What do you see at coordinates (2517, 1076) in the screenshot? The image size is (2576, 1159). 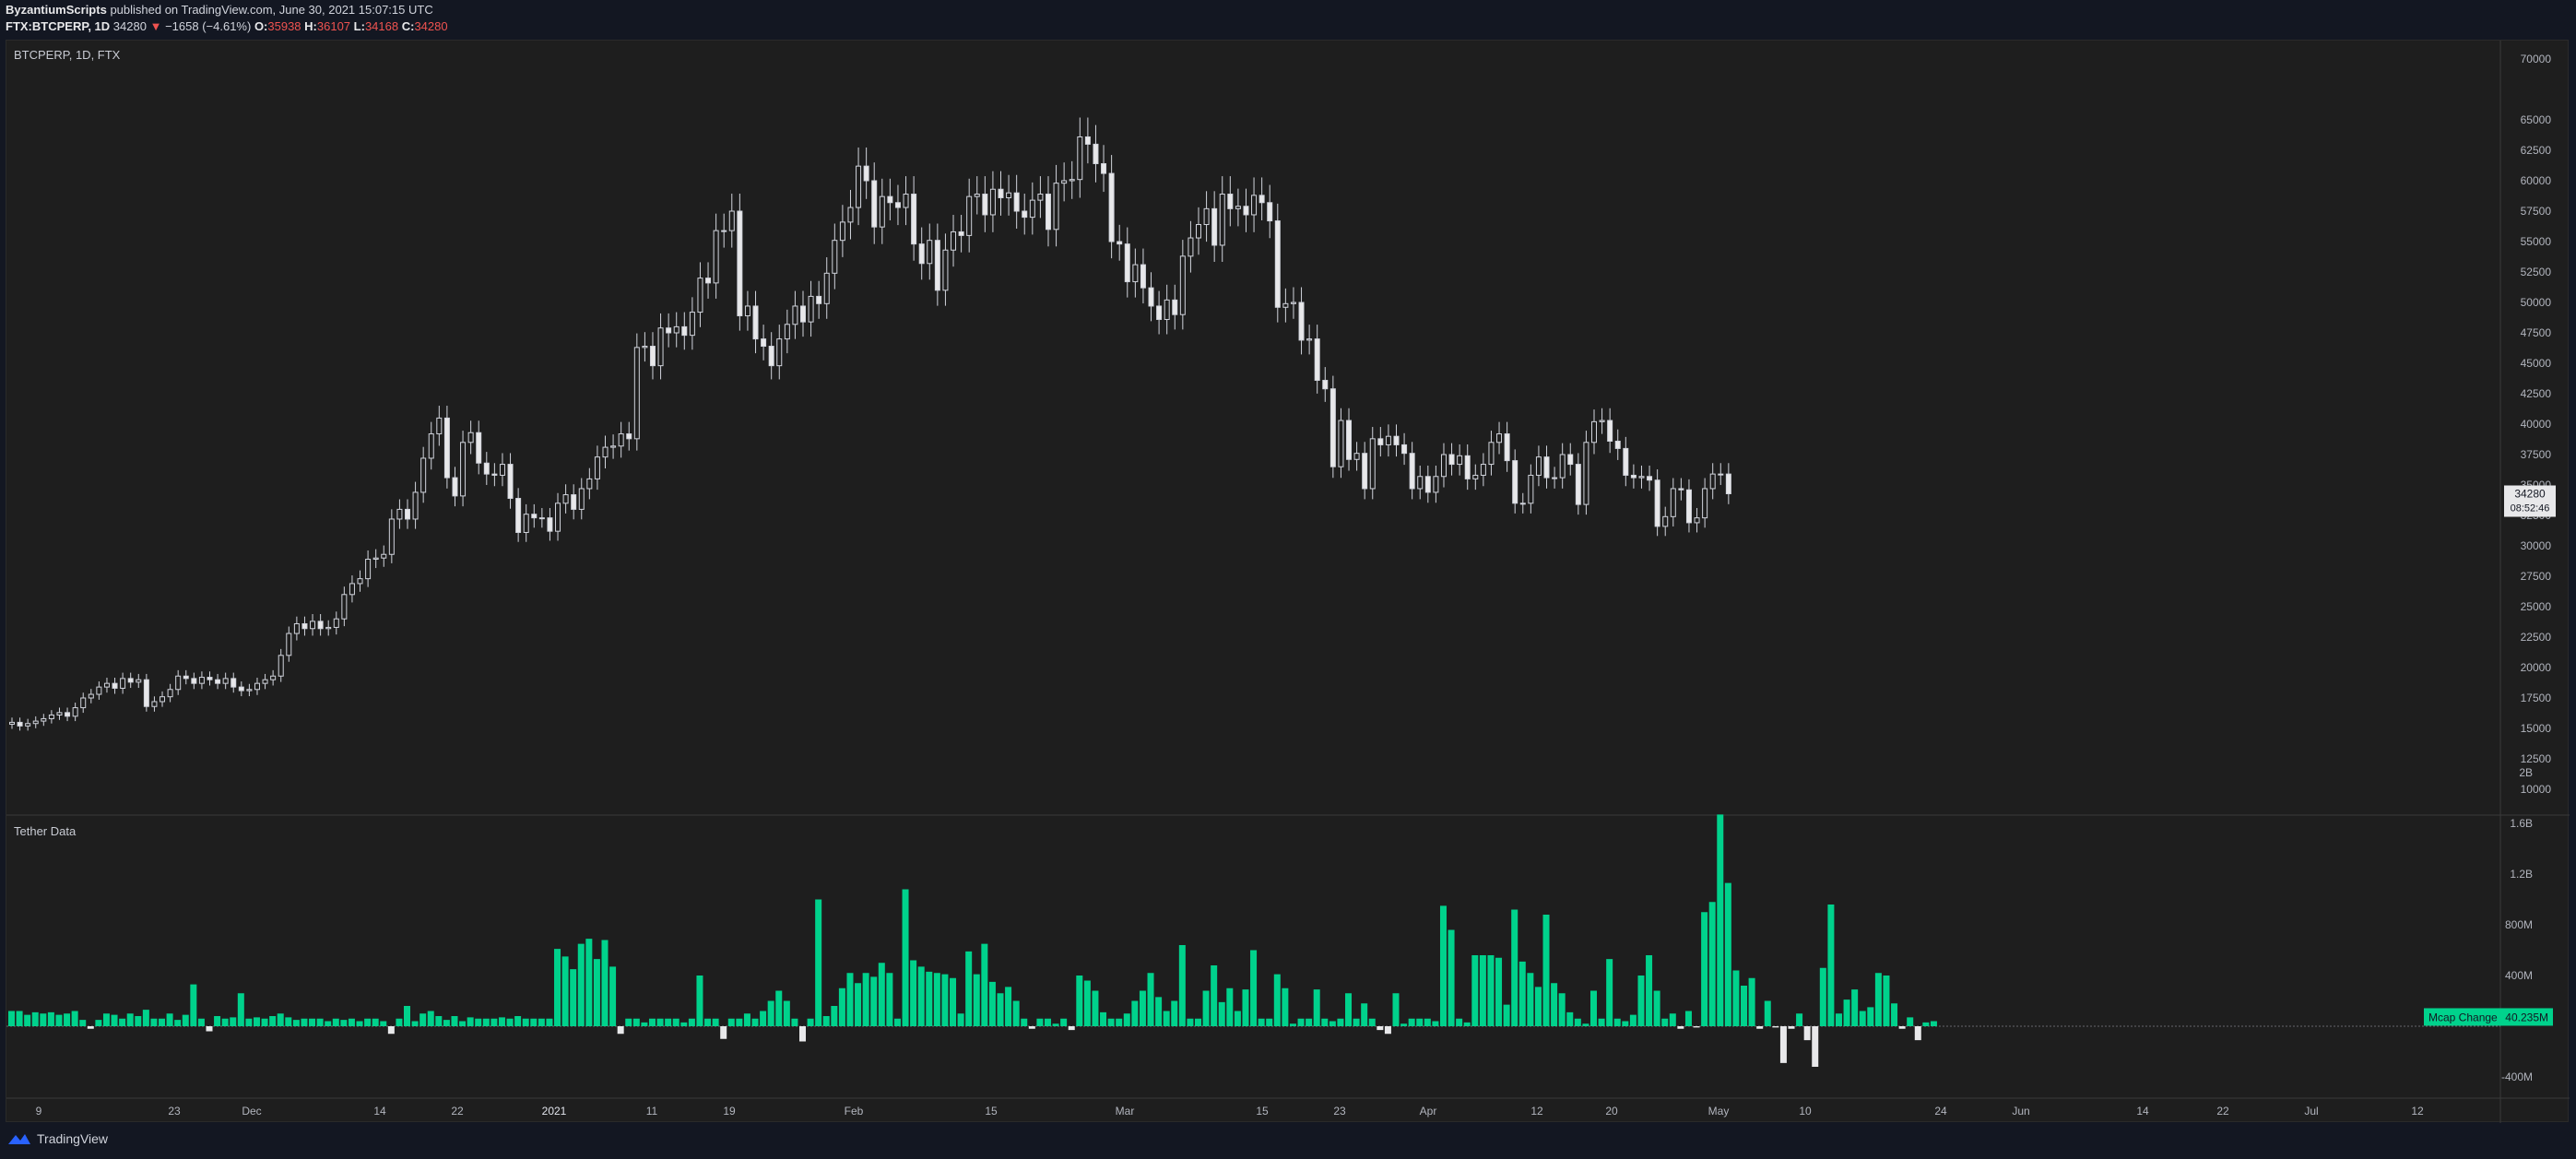 I see `tether-tick-label: -400M` at bounding box center [2517, 1076].